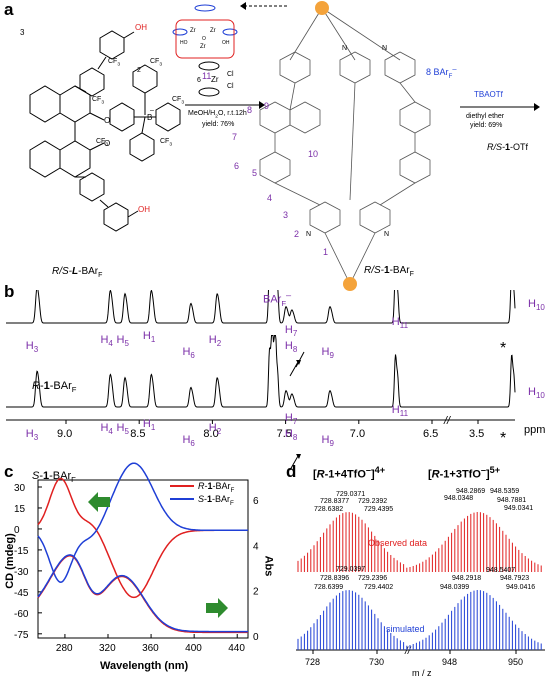 This screenshot has width=550, height=682. Describe the element at coordinates (536, 393) in the screenshot. I see `nmr-peak-bottom-h10: H10` at that location.